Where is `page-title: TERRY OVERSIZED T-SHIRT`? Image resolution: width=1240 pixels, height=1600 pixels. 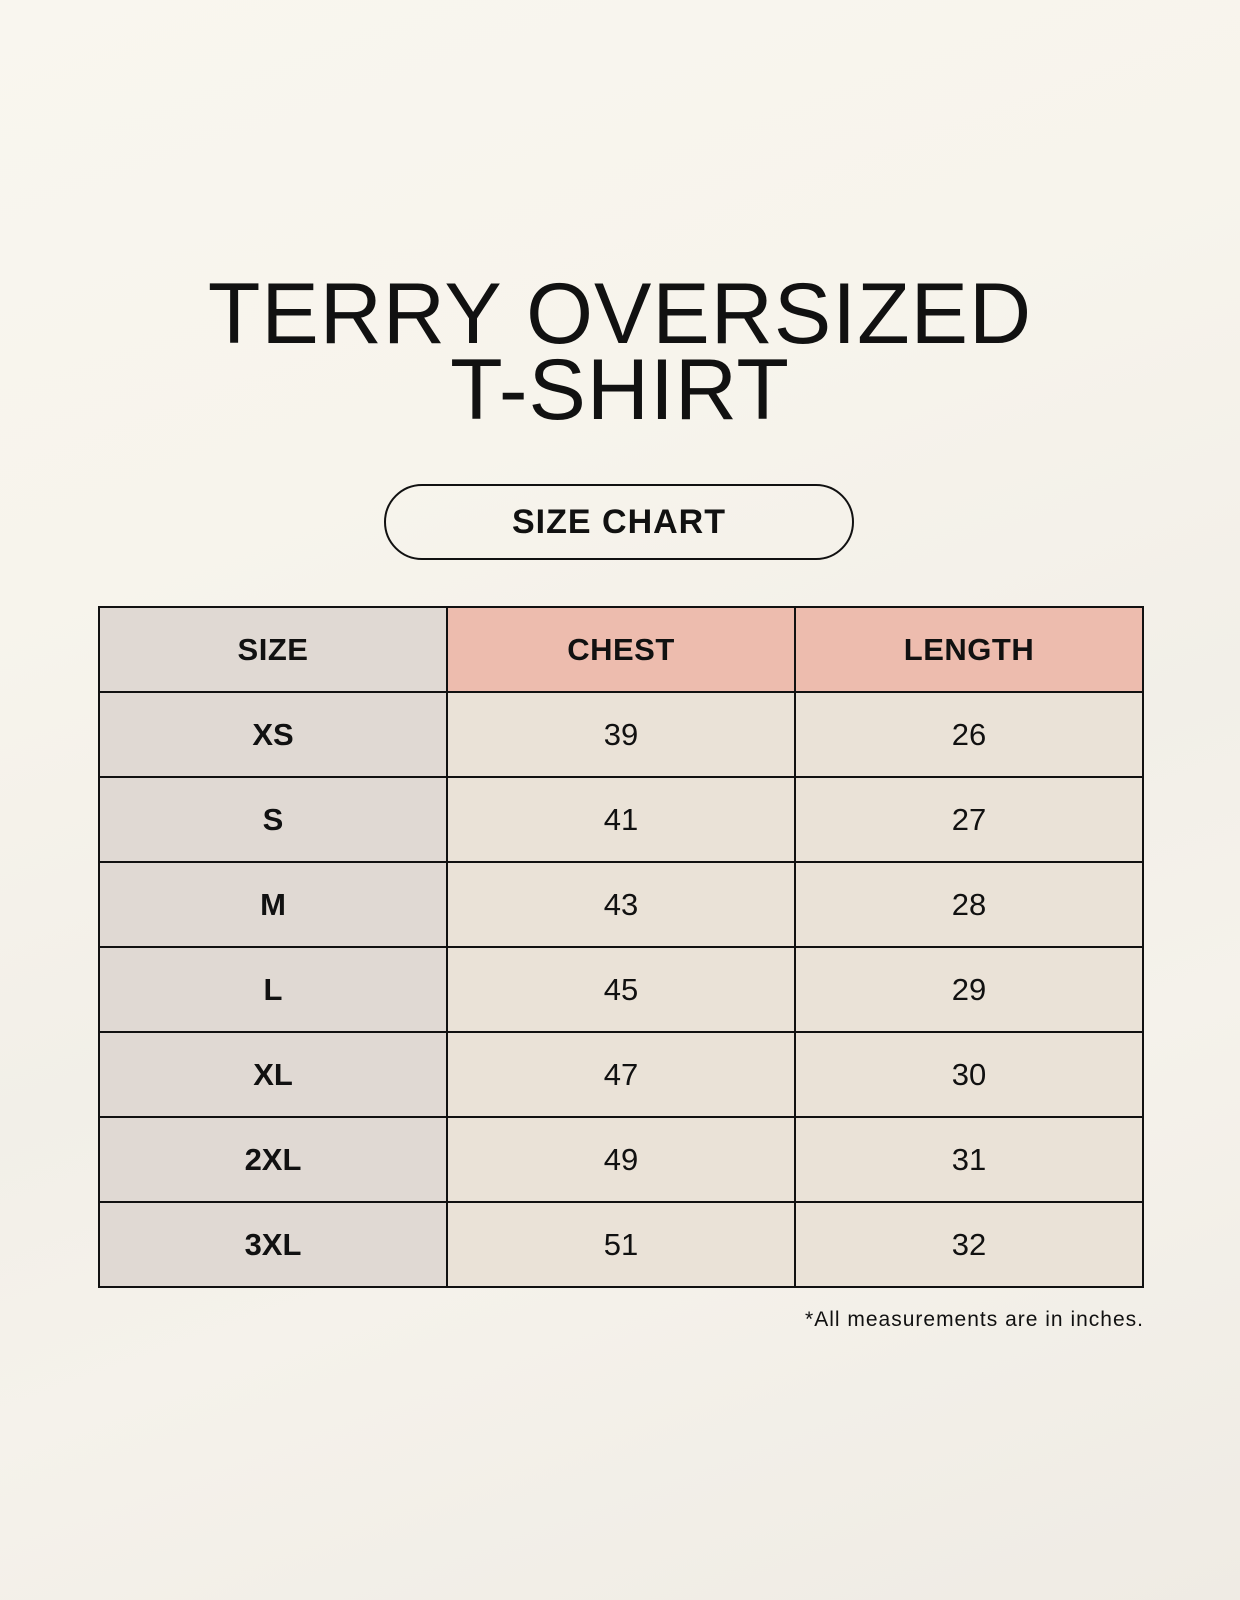 page-title: TERRY OVERSIZED T-SHIRT is located at coordinates (620, 352).